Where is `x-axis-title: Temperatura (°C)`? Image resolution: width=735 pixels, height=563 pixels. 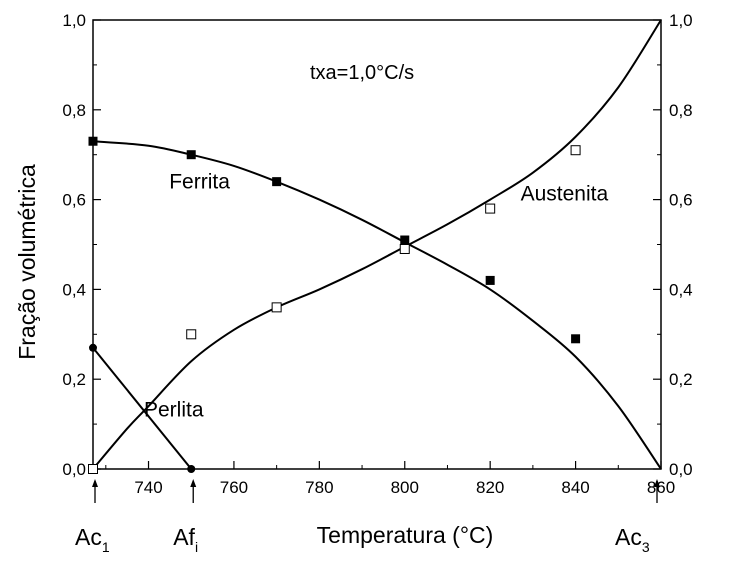
x-axis-title: Temperatura (°C) is located at coordinates (405, 535).